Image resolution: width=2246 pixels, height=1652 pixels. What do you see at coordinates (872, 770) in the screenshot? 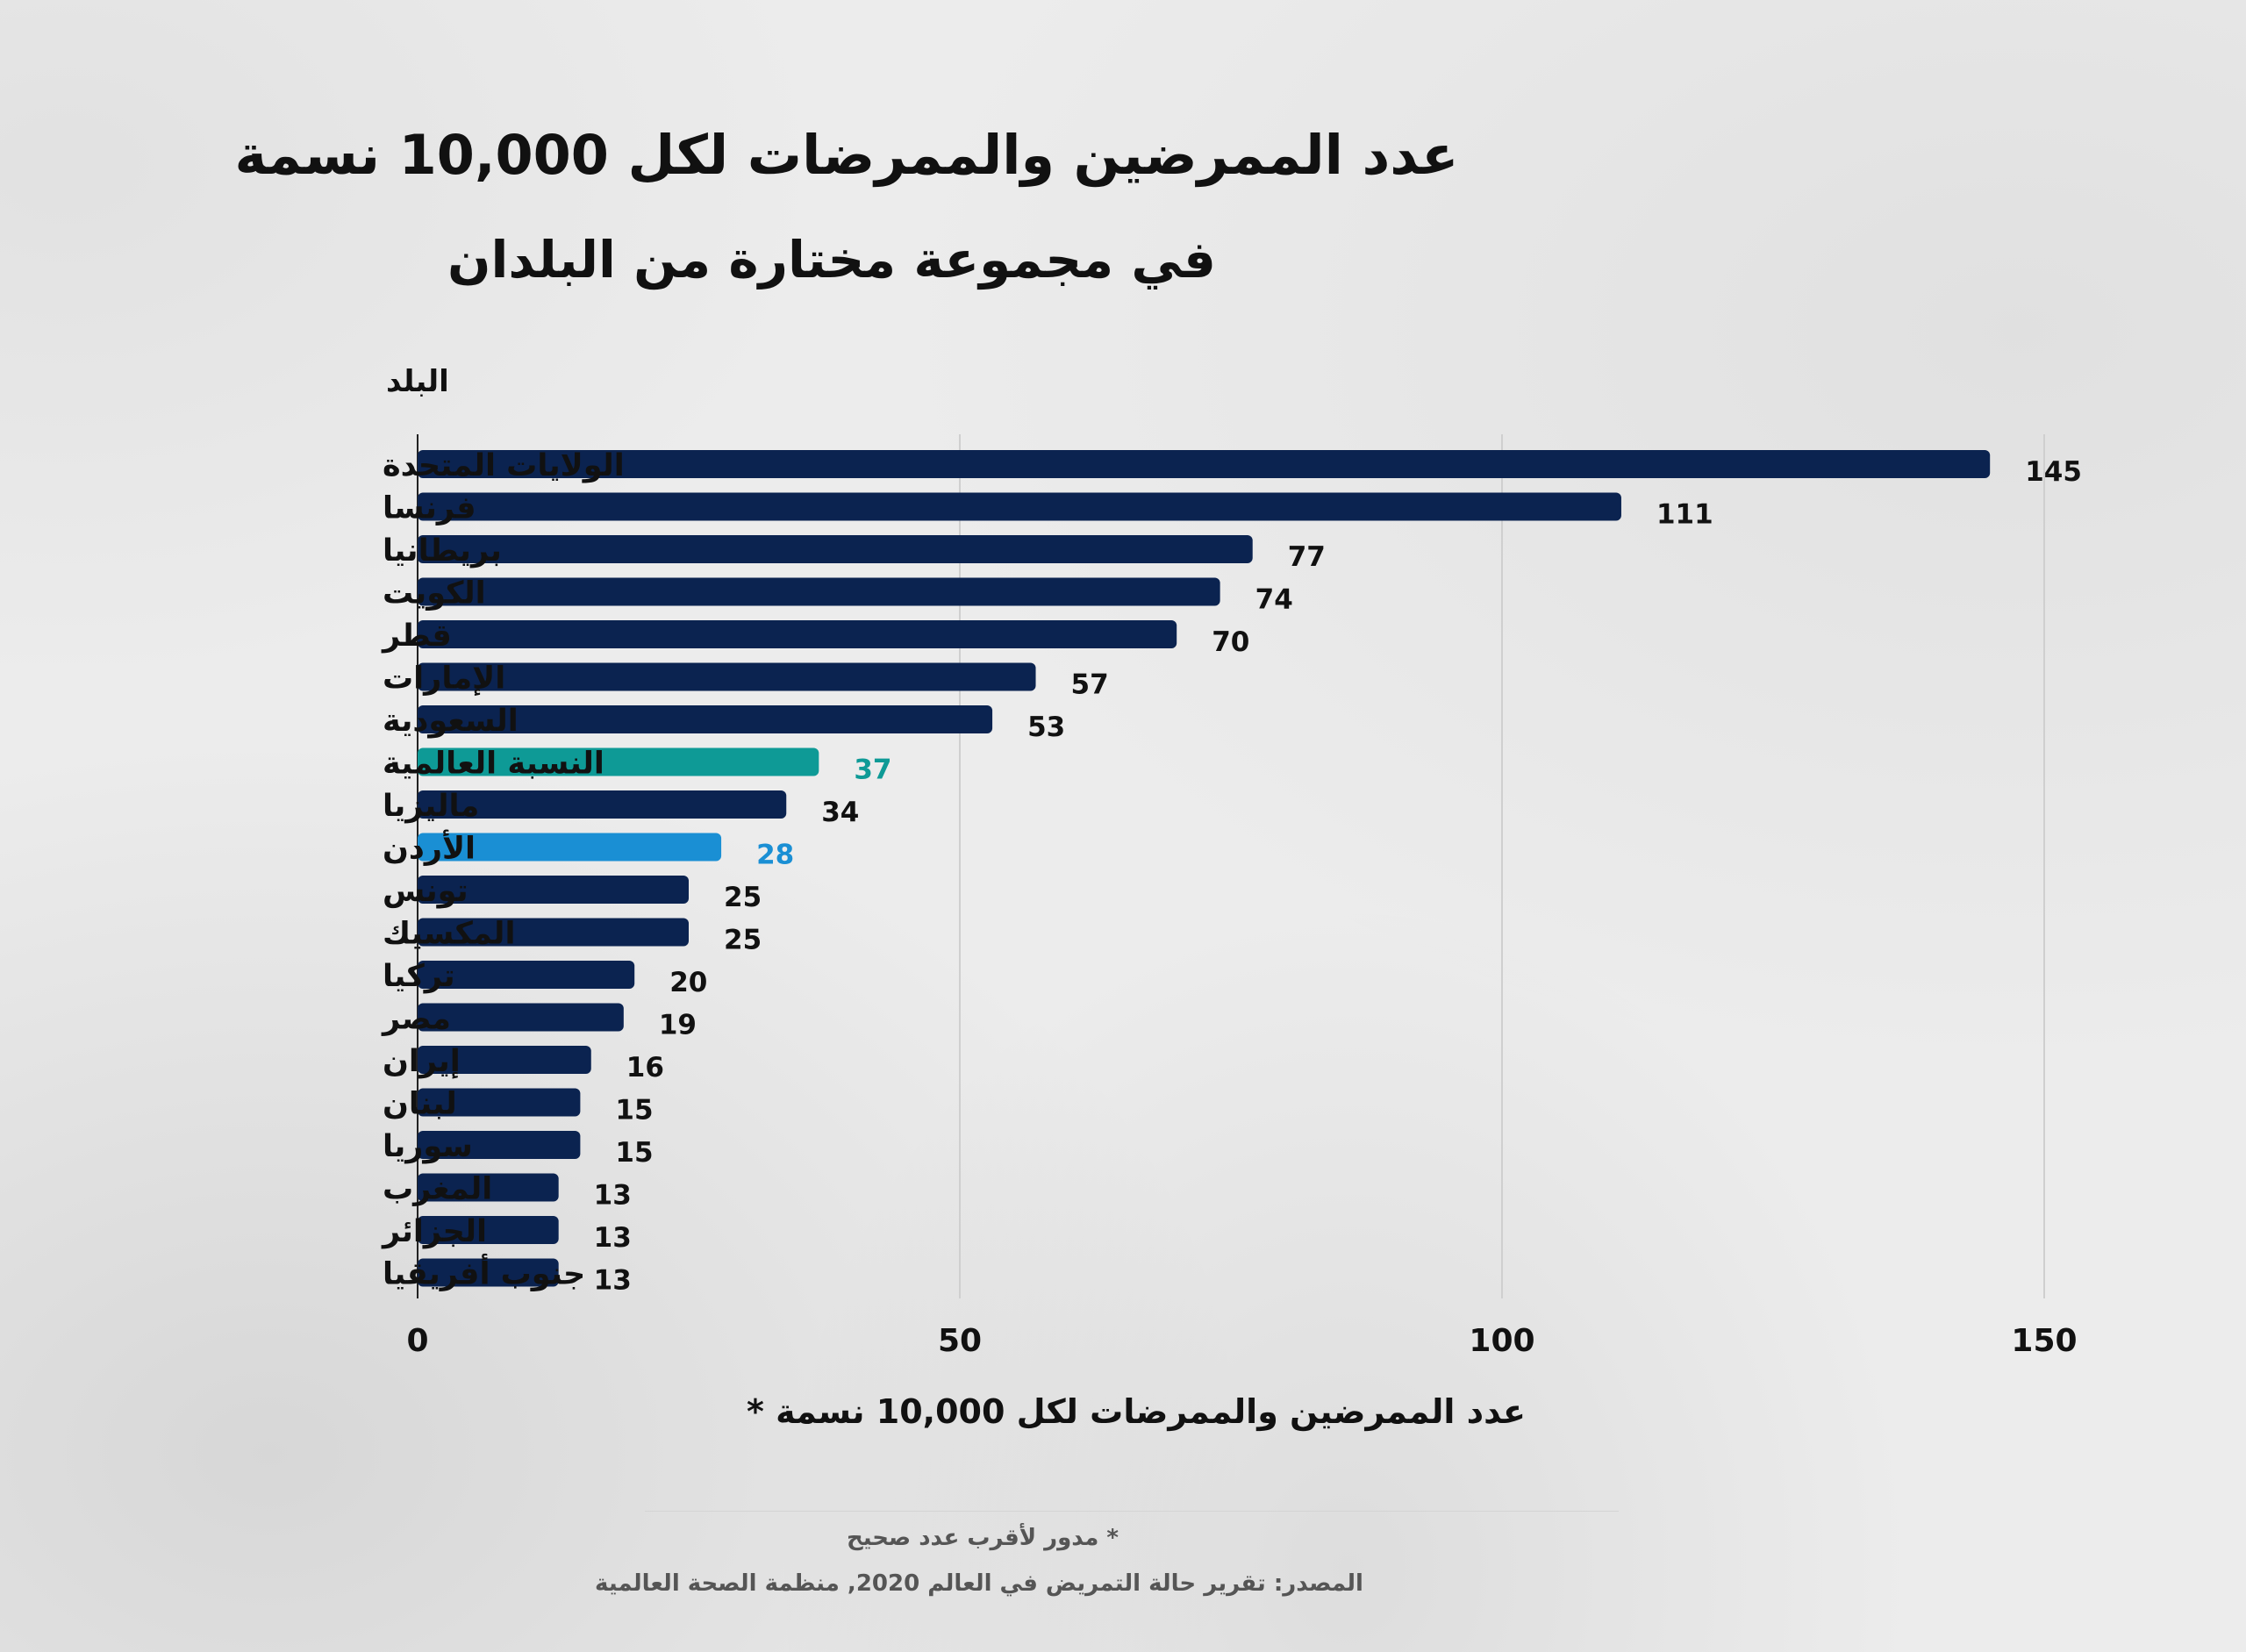
I see `value-label: 37` at bounding box center [872, 770].